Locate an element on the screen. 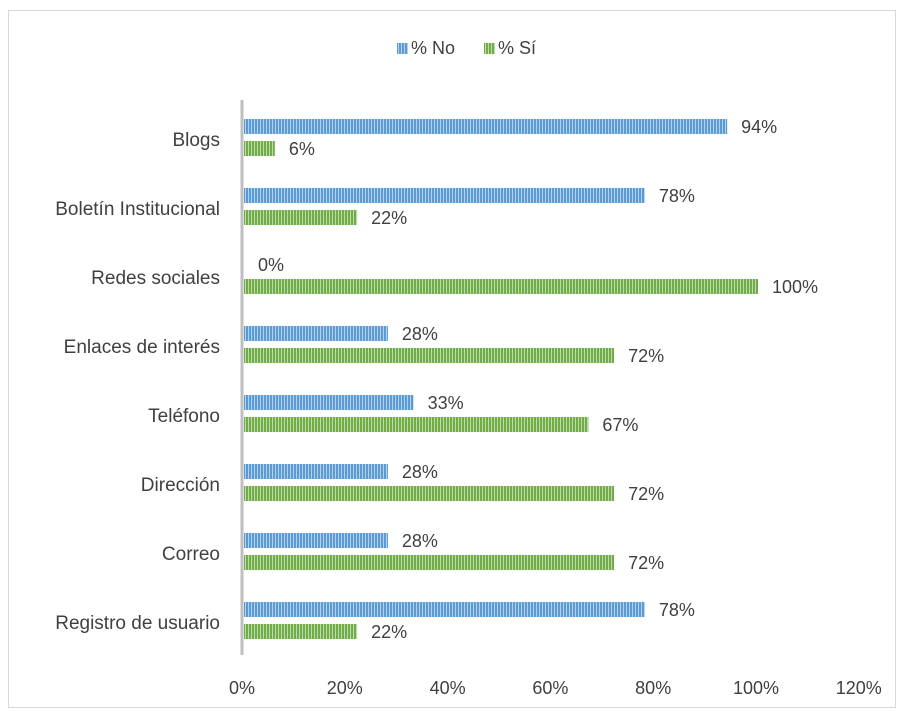  legend: % No % Sí is located at coordinates (466, 48).